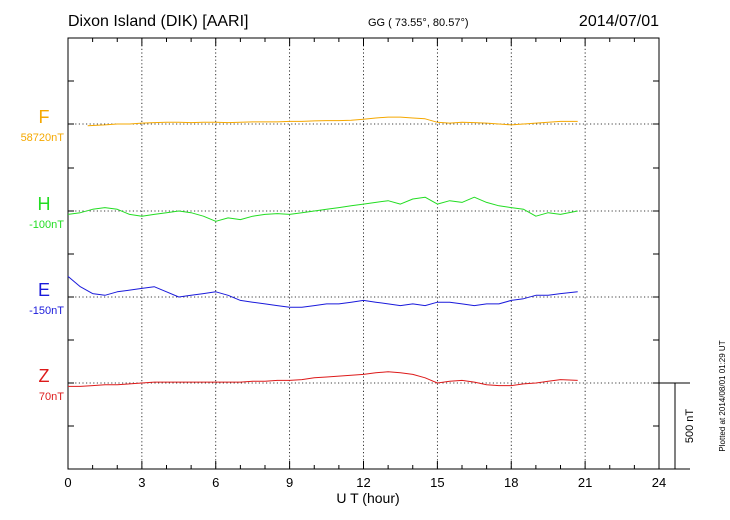 The height and width of the screenshot is (520, 730). I want to click on chart-date: 2014/07/01, so click(619, 21).